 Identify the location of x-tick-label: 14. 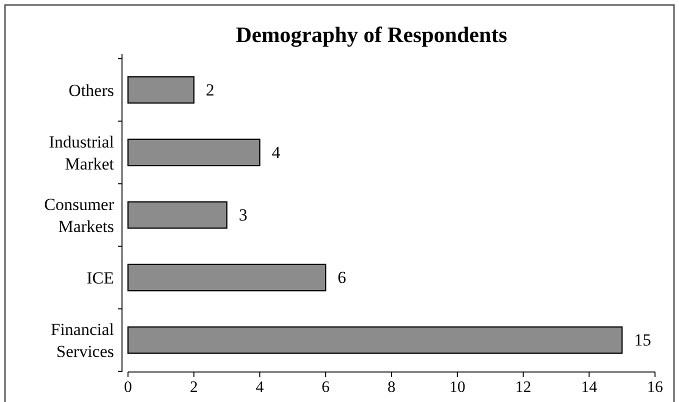
(589, 387).